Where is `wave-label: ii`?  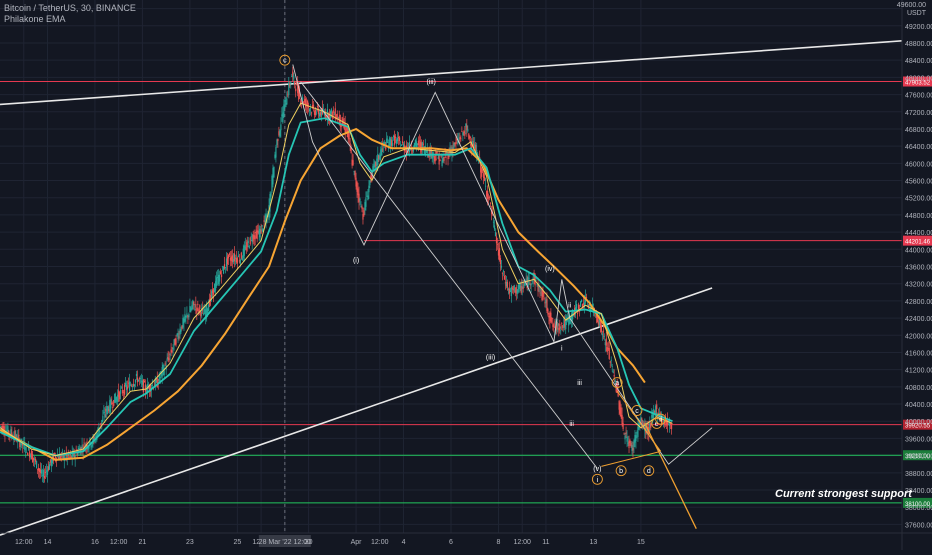
wave-label: ii is located at coordinates (570, 306).